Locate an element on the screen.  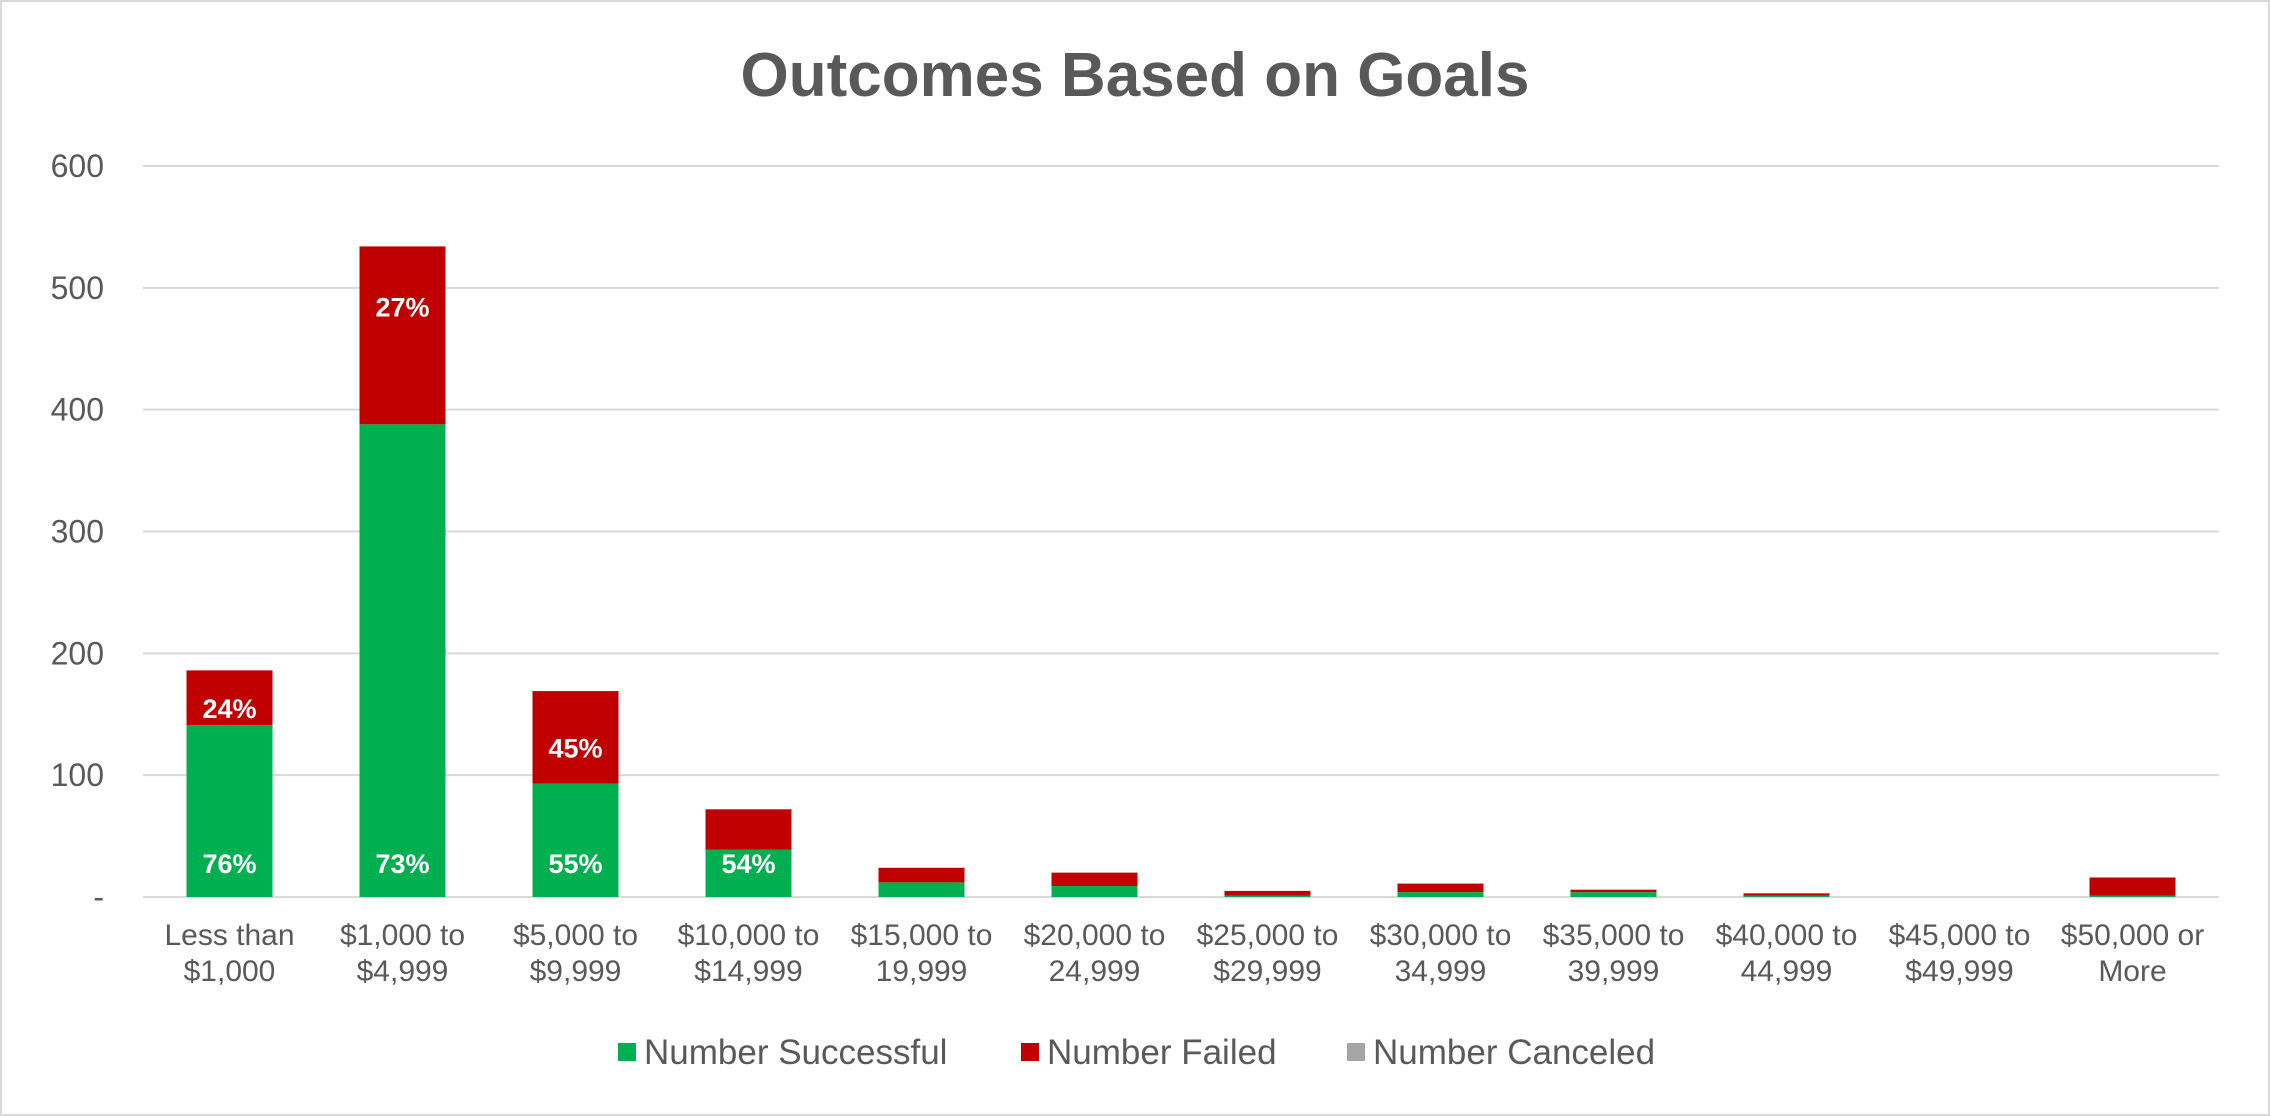
data-label: 54% is located at coordinates (748, 864).